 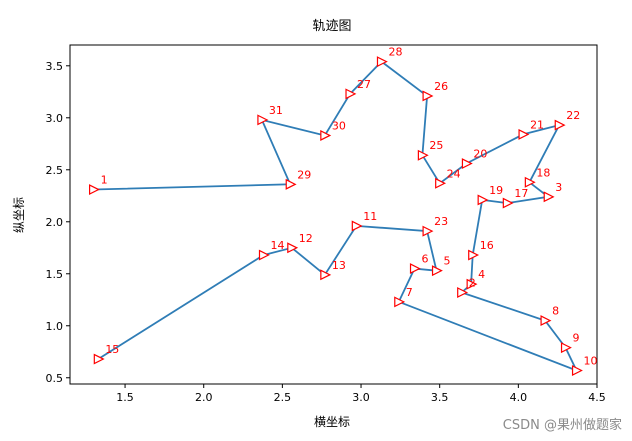 I want to click on x-axis-title: 横坐标, so click(x=332, y=422).